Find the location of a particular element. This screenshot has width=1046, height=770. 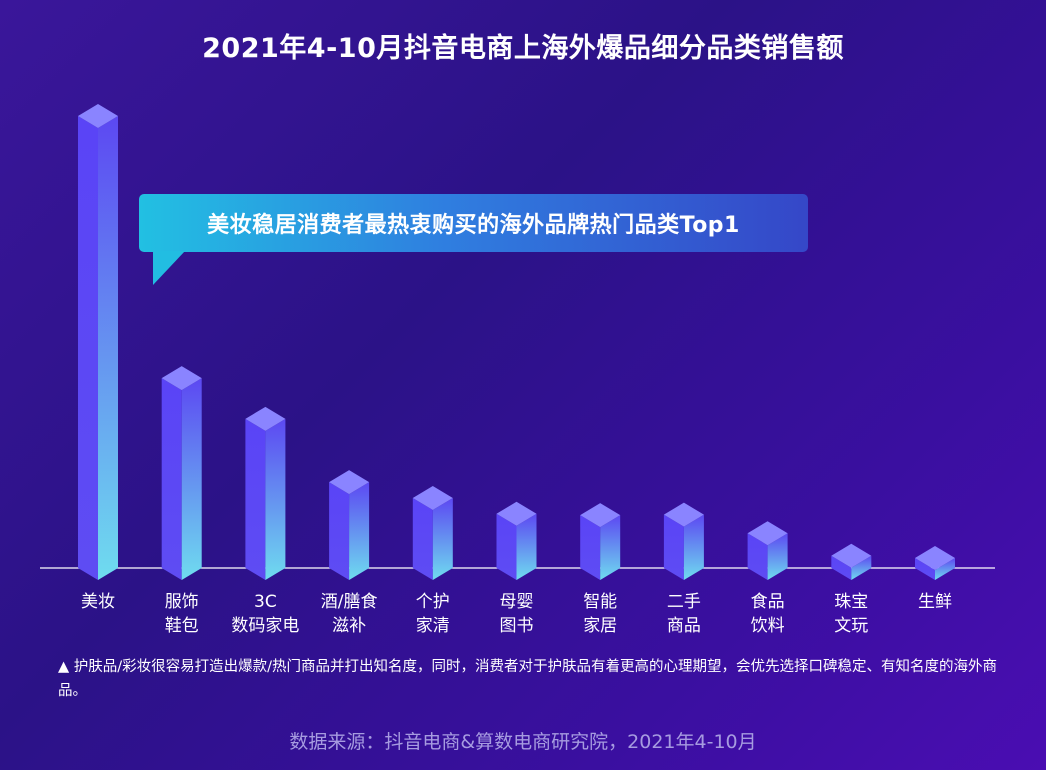

category-label: 智能 家居 is located at coordinates (600, 614).